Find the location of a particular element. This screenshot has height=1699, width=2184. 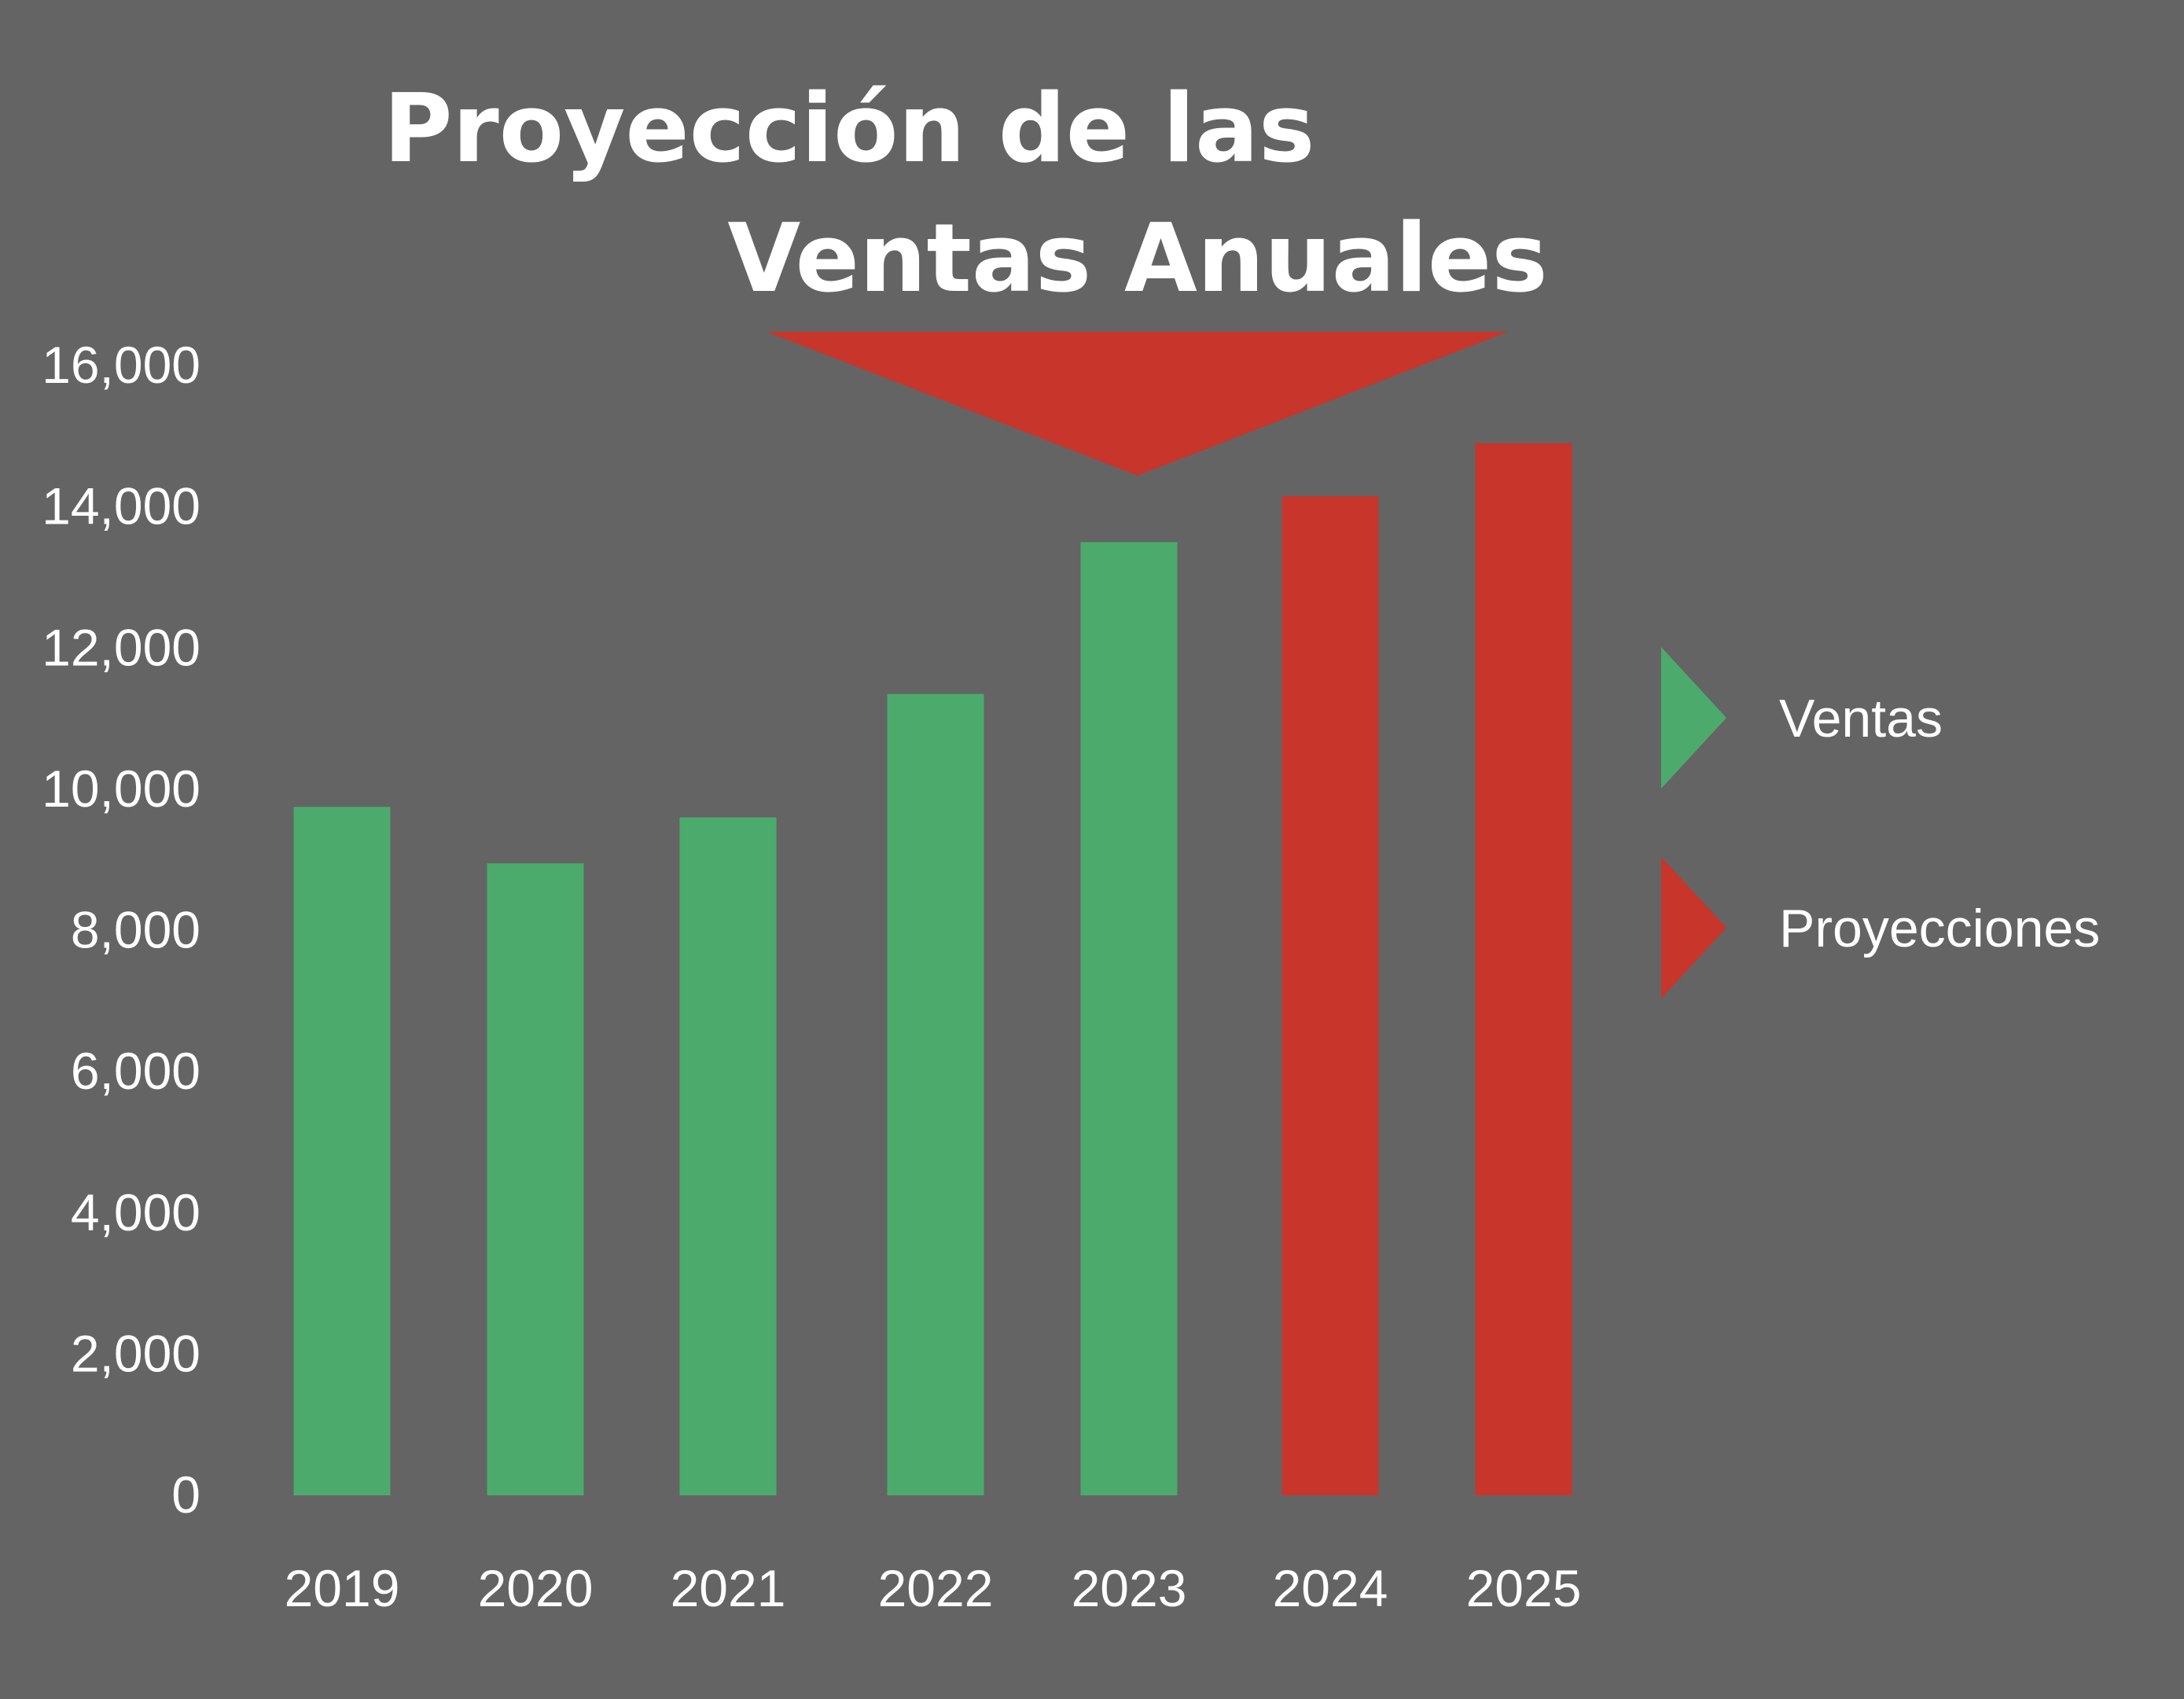

y-tick-label: 0 is located at coordinates (185, 1494).